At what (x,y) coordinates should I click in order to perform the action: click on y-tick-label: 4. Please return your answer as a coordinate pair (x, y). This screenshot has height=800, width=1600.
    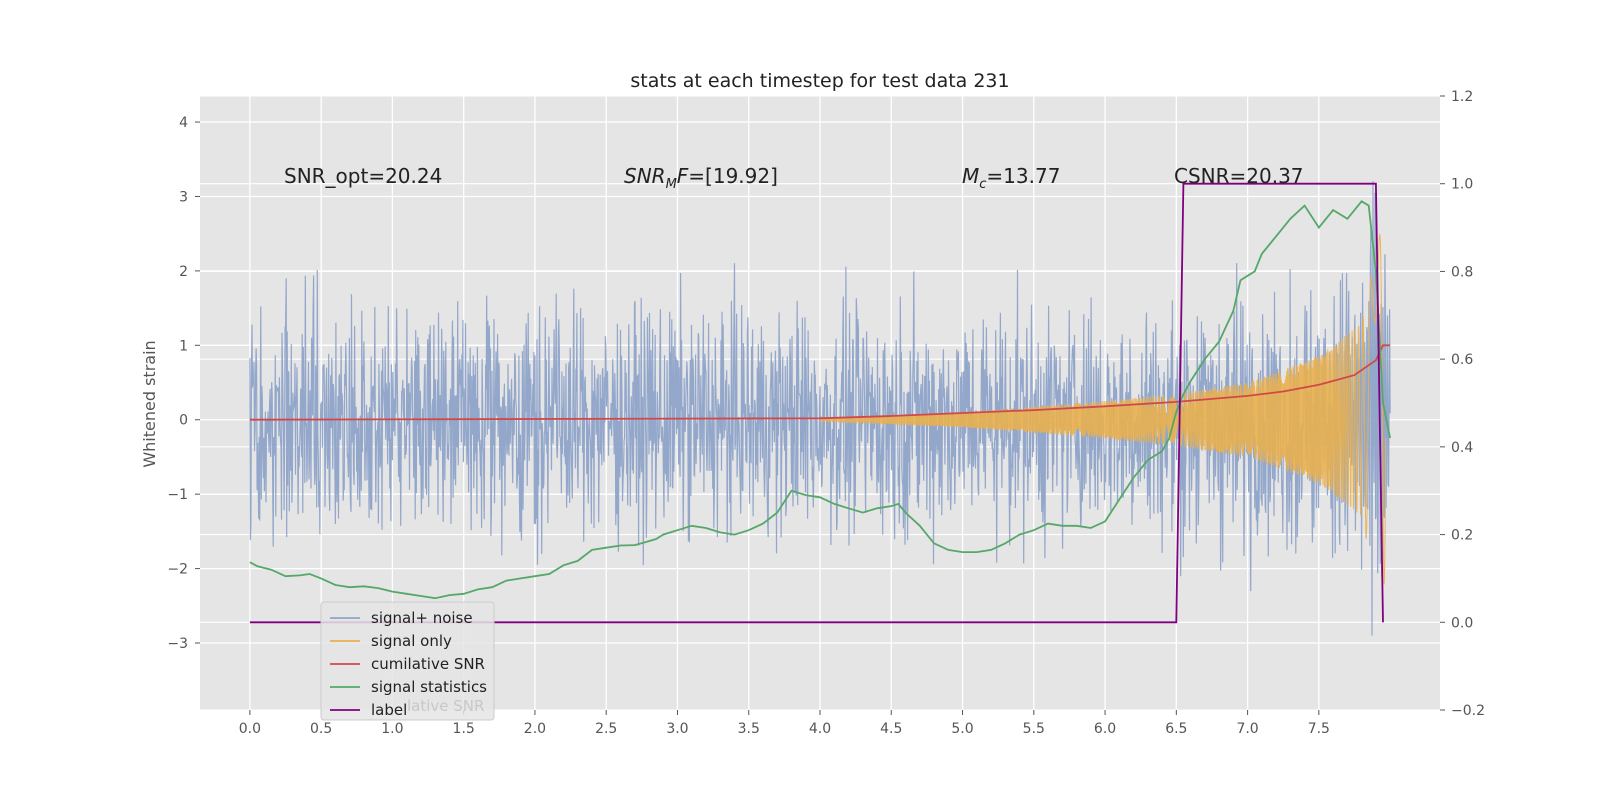
    Looking at the image, I should click on (183, 123).